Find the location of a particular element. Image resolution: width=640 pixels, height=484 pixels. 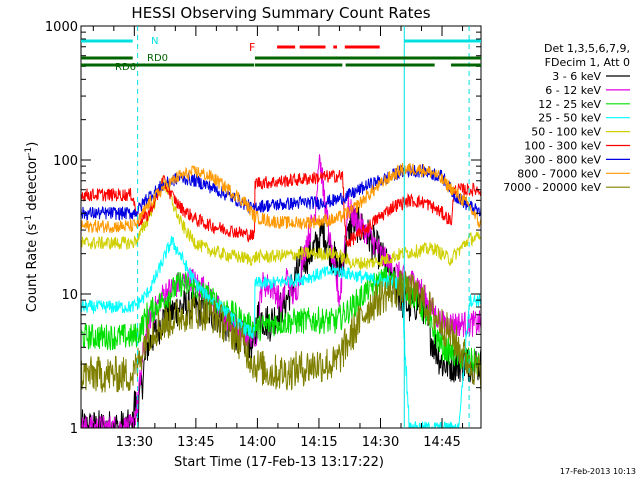

legend-label-2: 6 - 12 keV is located at coordinates (573, 90).